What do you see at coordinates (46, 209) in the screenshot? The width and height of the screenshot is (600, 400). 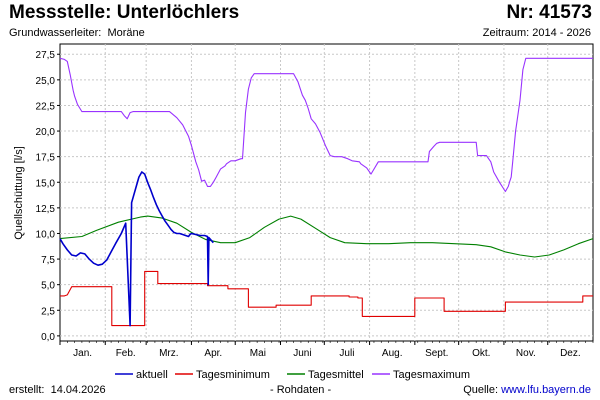 I see `y-tick-label: 12,5` at bounding box center [46, 209].